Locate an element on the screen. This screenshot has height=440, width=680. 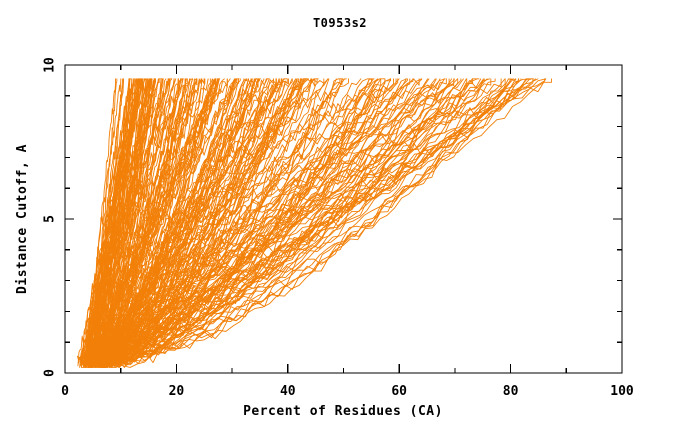
x-tick-label: 40 is located at coordinates (288, 391).